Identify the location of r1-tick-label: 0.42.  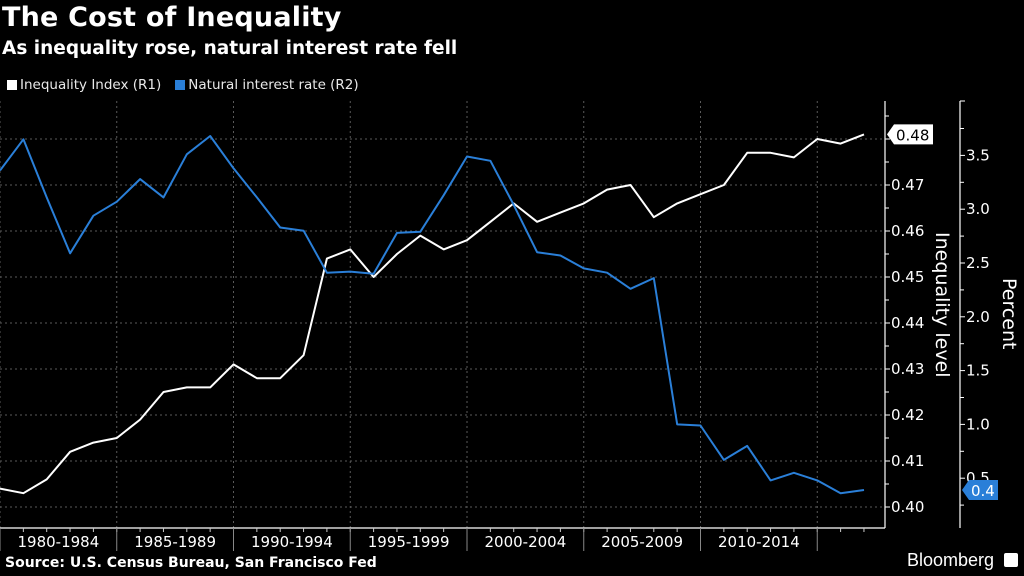
(907, 415).